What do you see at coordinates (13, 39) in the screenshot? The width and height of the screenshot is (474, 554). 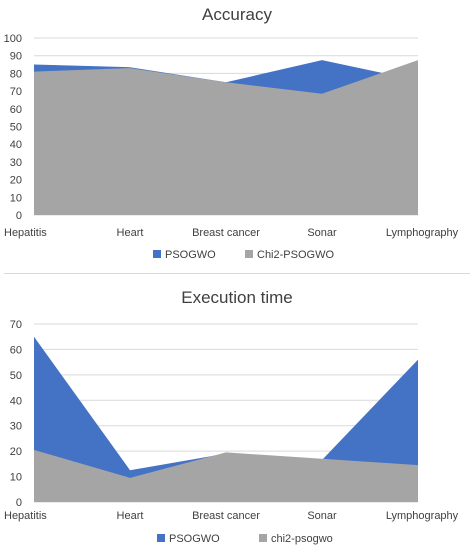 I see `y-tick-label: 100` at bounding box center [13, 39].